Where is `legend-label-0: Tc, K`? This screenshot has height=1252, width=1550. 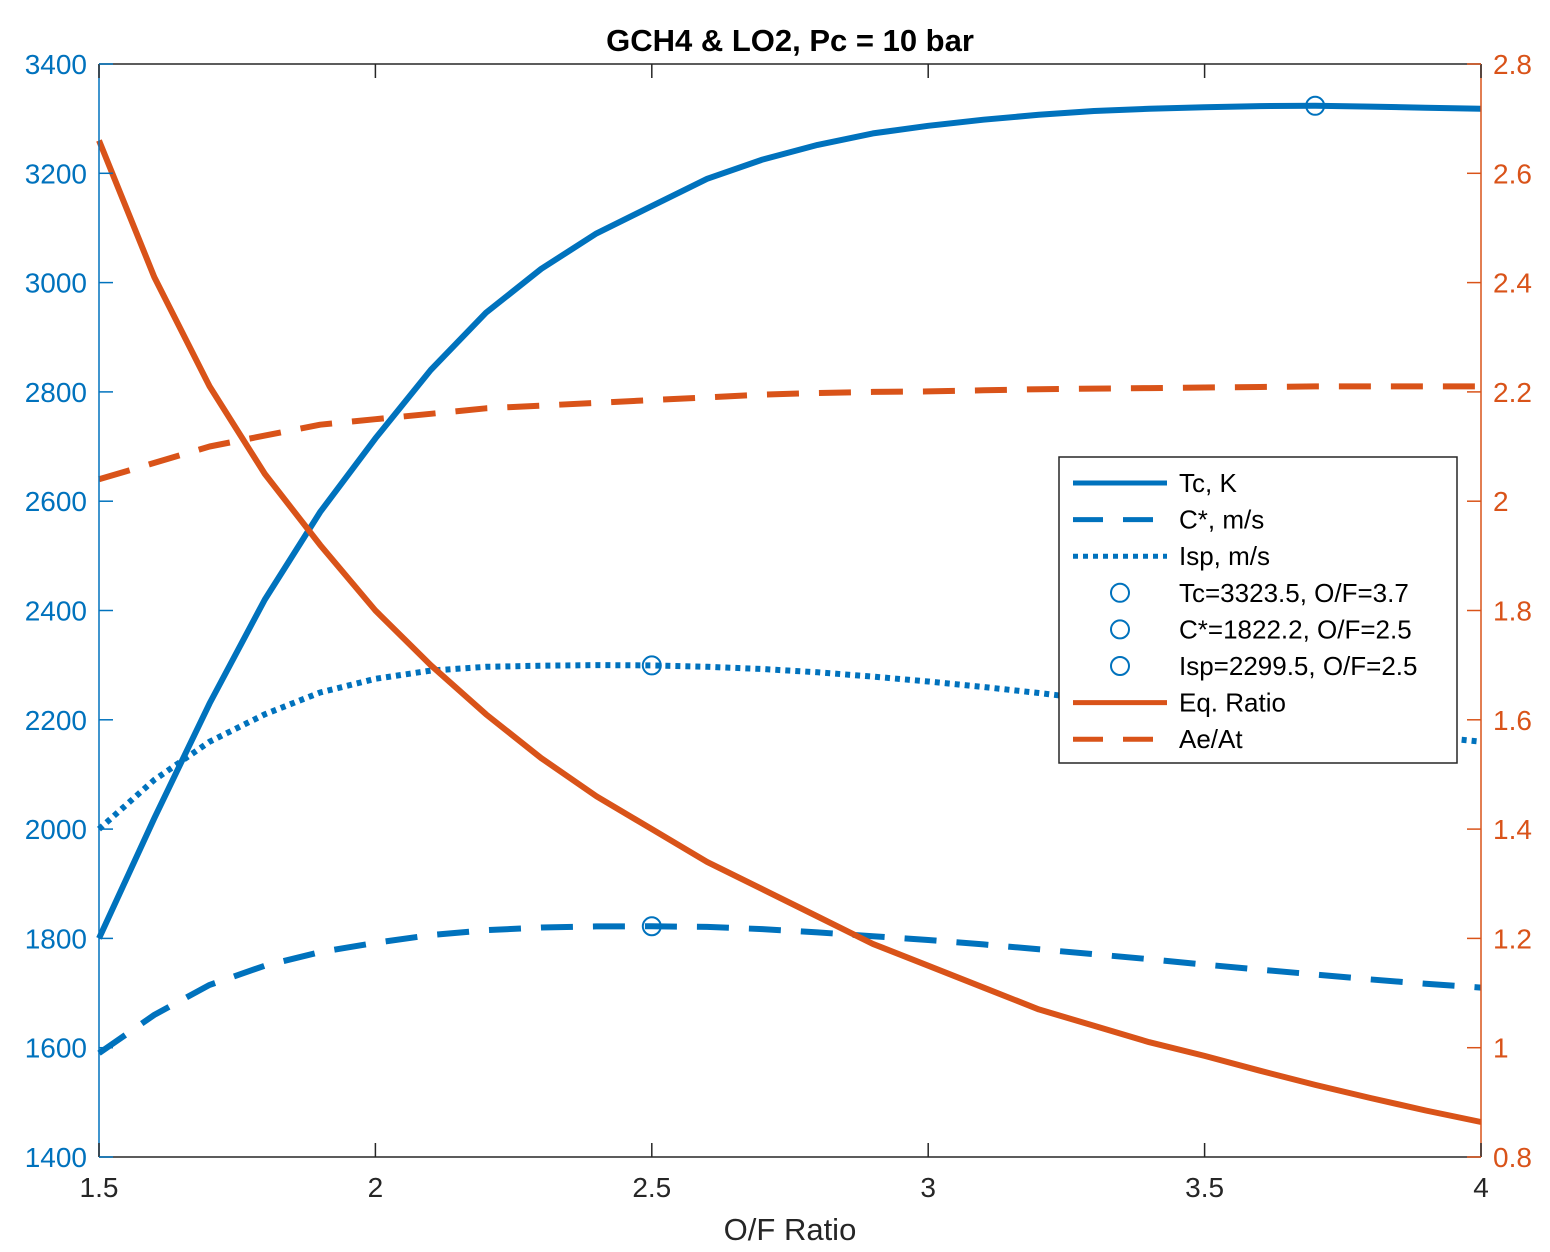
legend-label-0: Tc, K is located at coordinates (1208, 483).